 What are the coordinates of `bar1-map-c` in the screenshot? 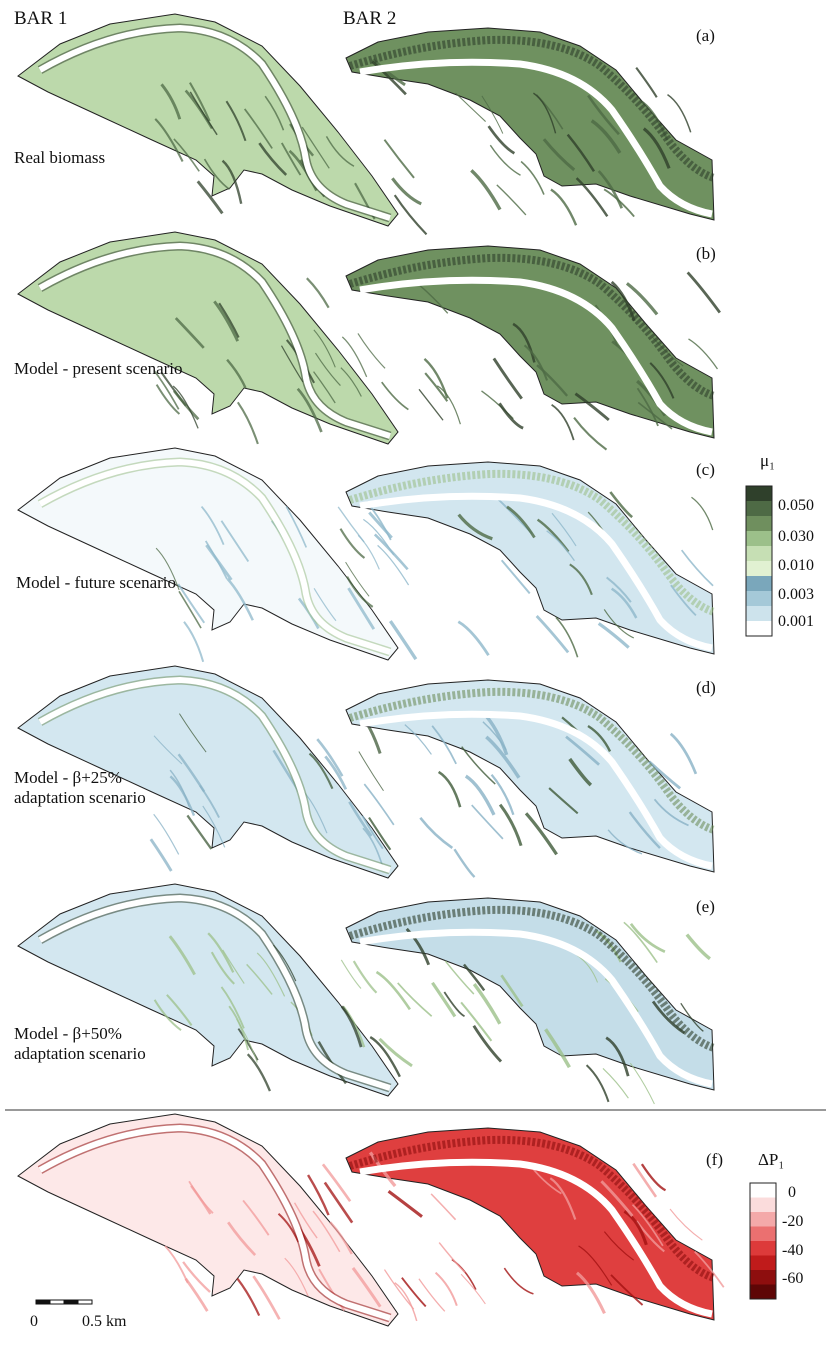 It's located at (208, 555).